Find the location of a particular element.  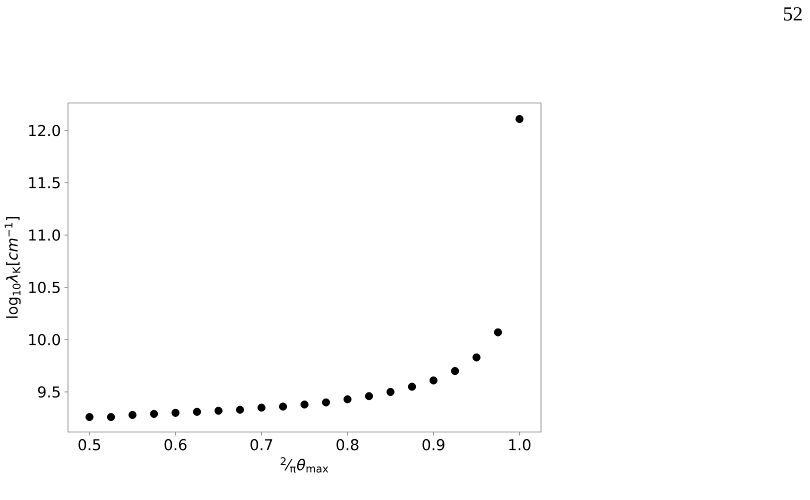

x-tick-label: 1.0 is located at coordinates (519, 444).